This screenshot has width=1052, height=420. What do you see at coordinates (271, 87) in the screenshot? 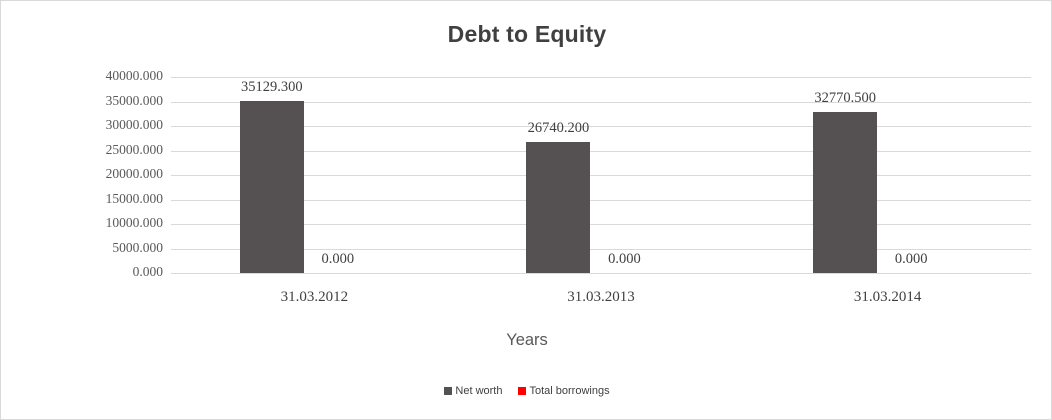
I see `data-label-net-worth: 35129.300` at bounding box center [271, 87].